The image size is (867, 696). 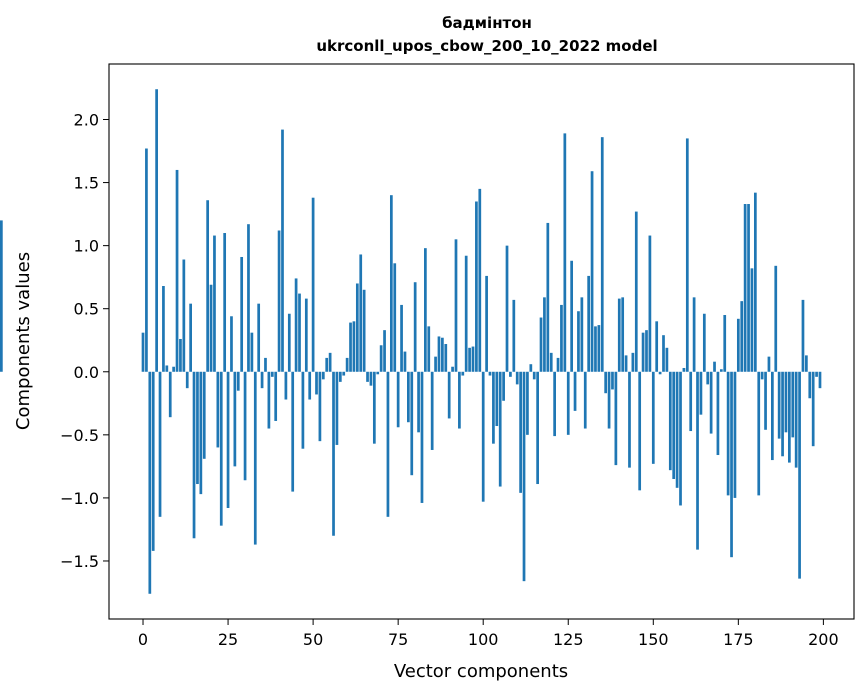 I want to click on y-tick-label: −1.5, so click(x=79, y=561).